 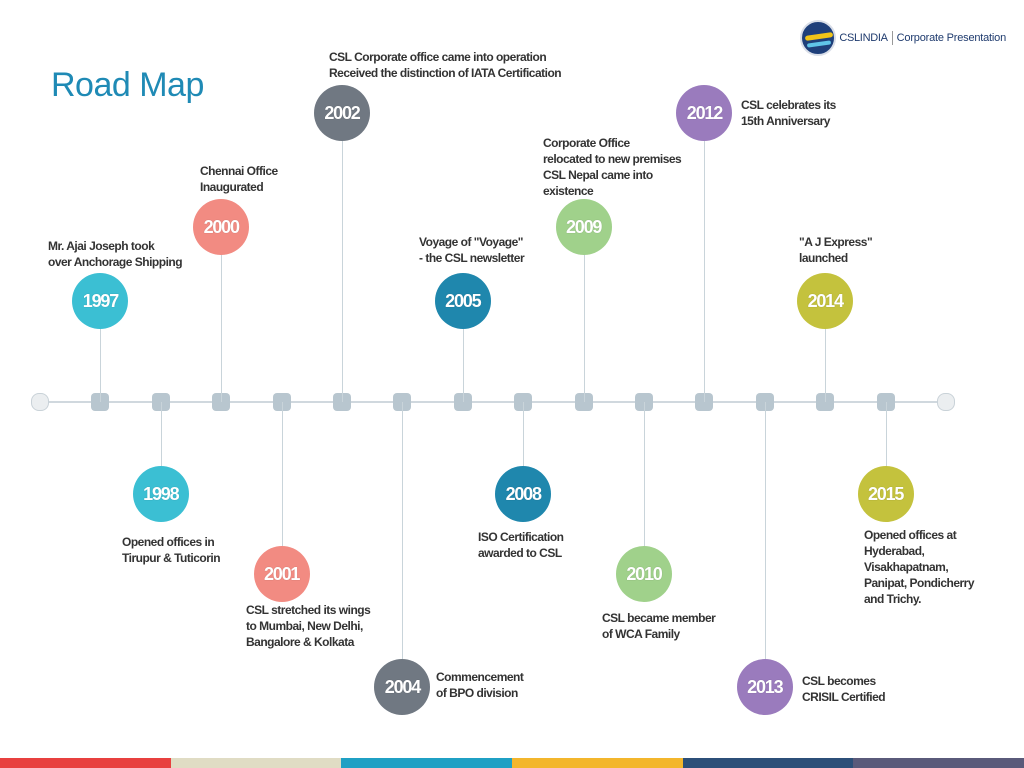 What do you see at coordinates (438, 57) in the screenshot?
I see `milestone-caption-line: CSL Corporate office came into operation` at bounding box center [438, 57].